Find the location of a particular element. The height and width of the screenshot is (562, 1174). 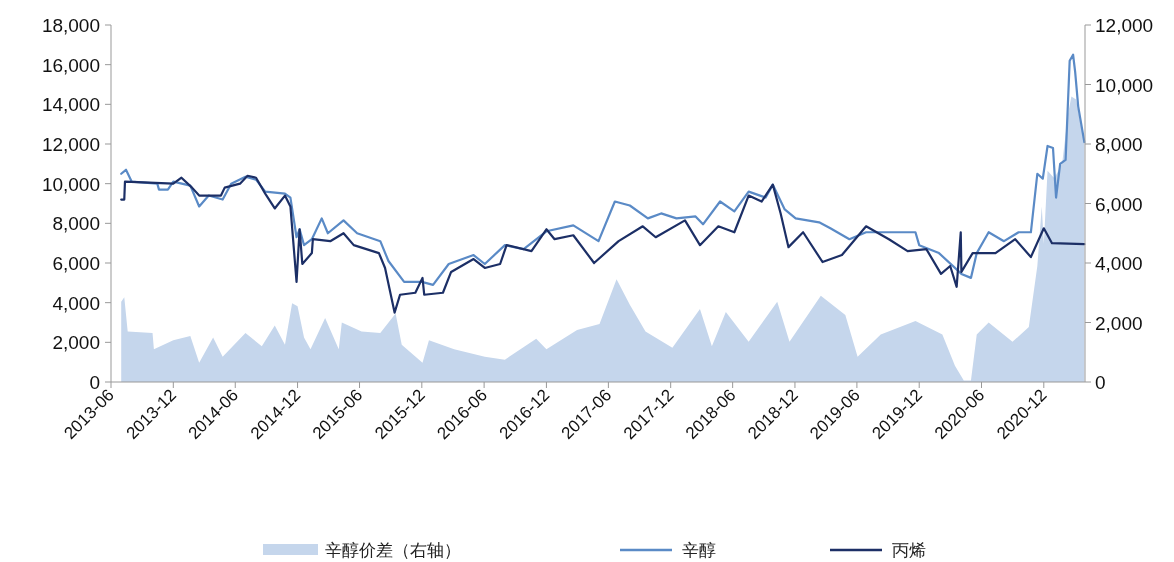

y-tick-label: 4,000 is located at coordinates (76, 303).